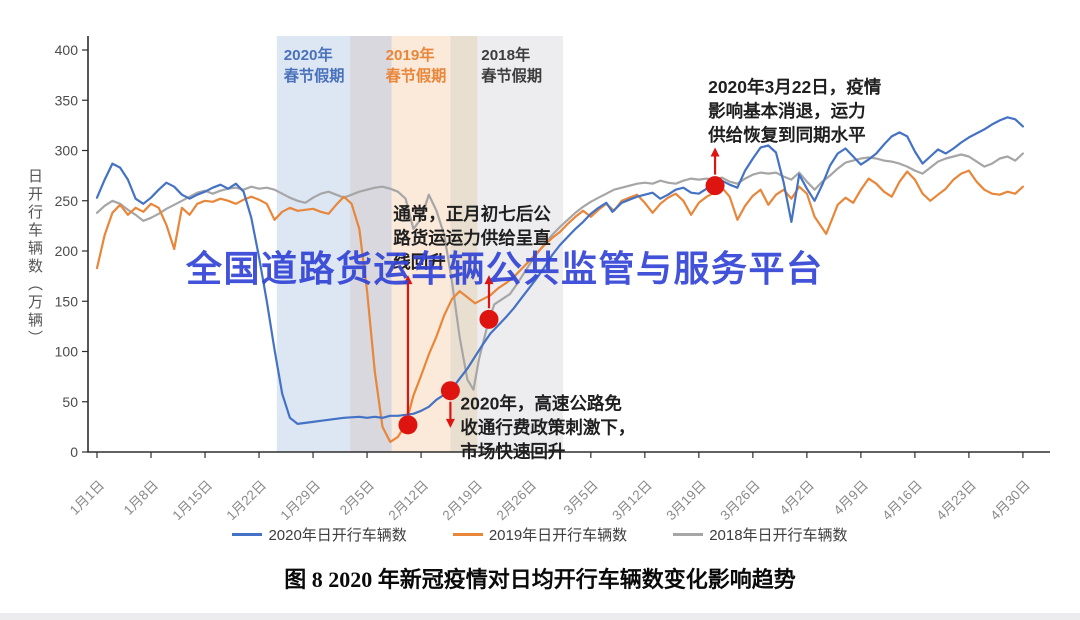 This screenshot has height=620, width=1080. What do you see at coordinates (902, 501) in the screenshot?
I see `x-tick-label: 4月16日` at bounding box center [902, 501].